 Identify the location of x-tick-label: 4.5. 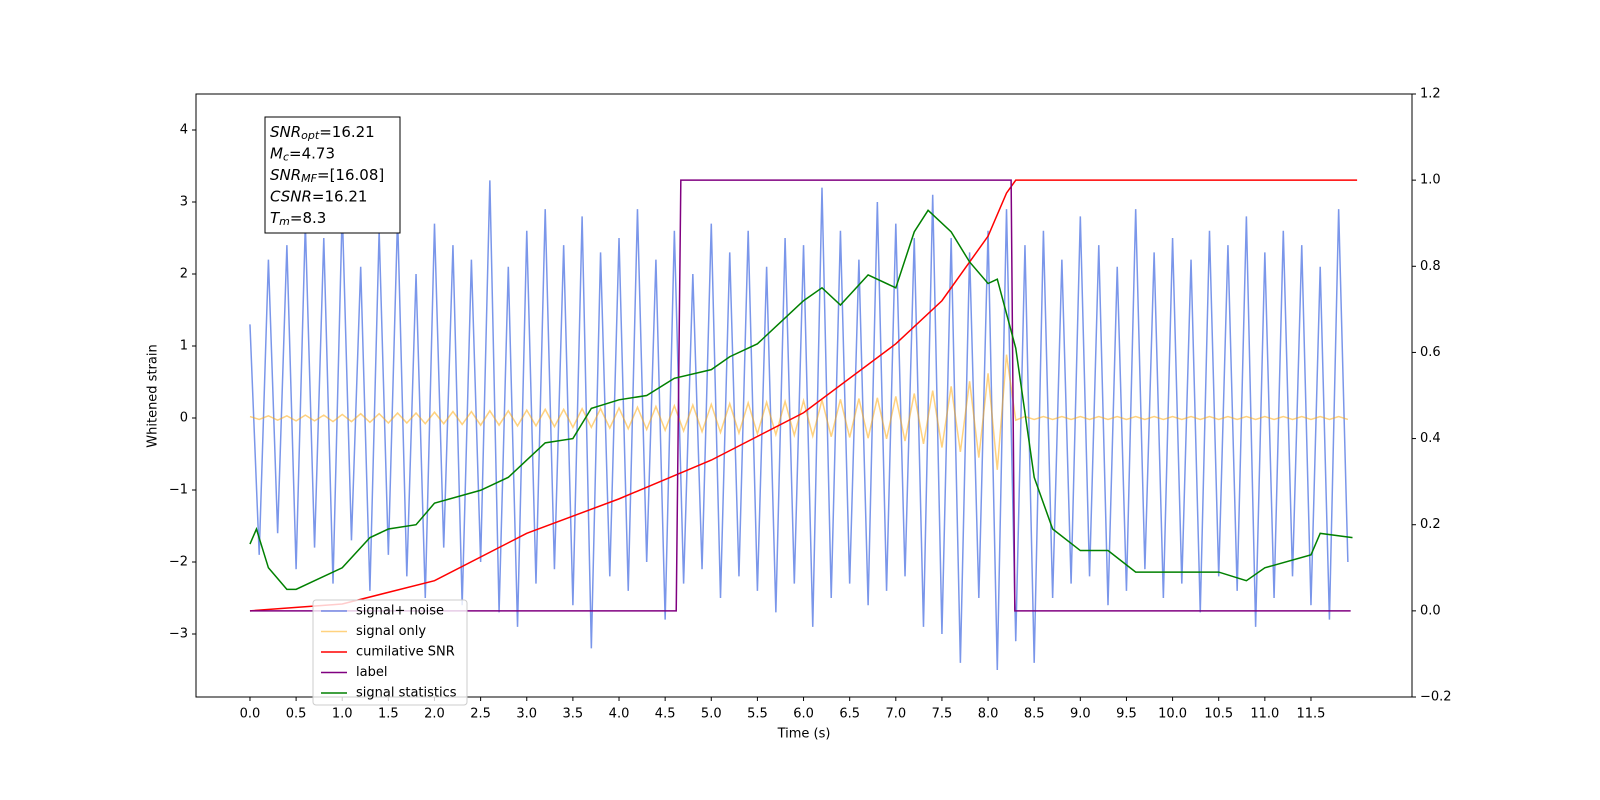
(665, 714).